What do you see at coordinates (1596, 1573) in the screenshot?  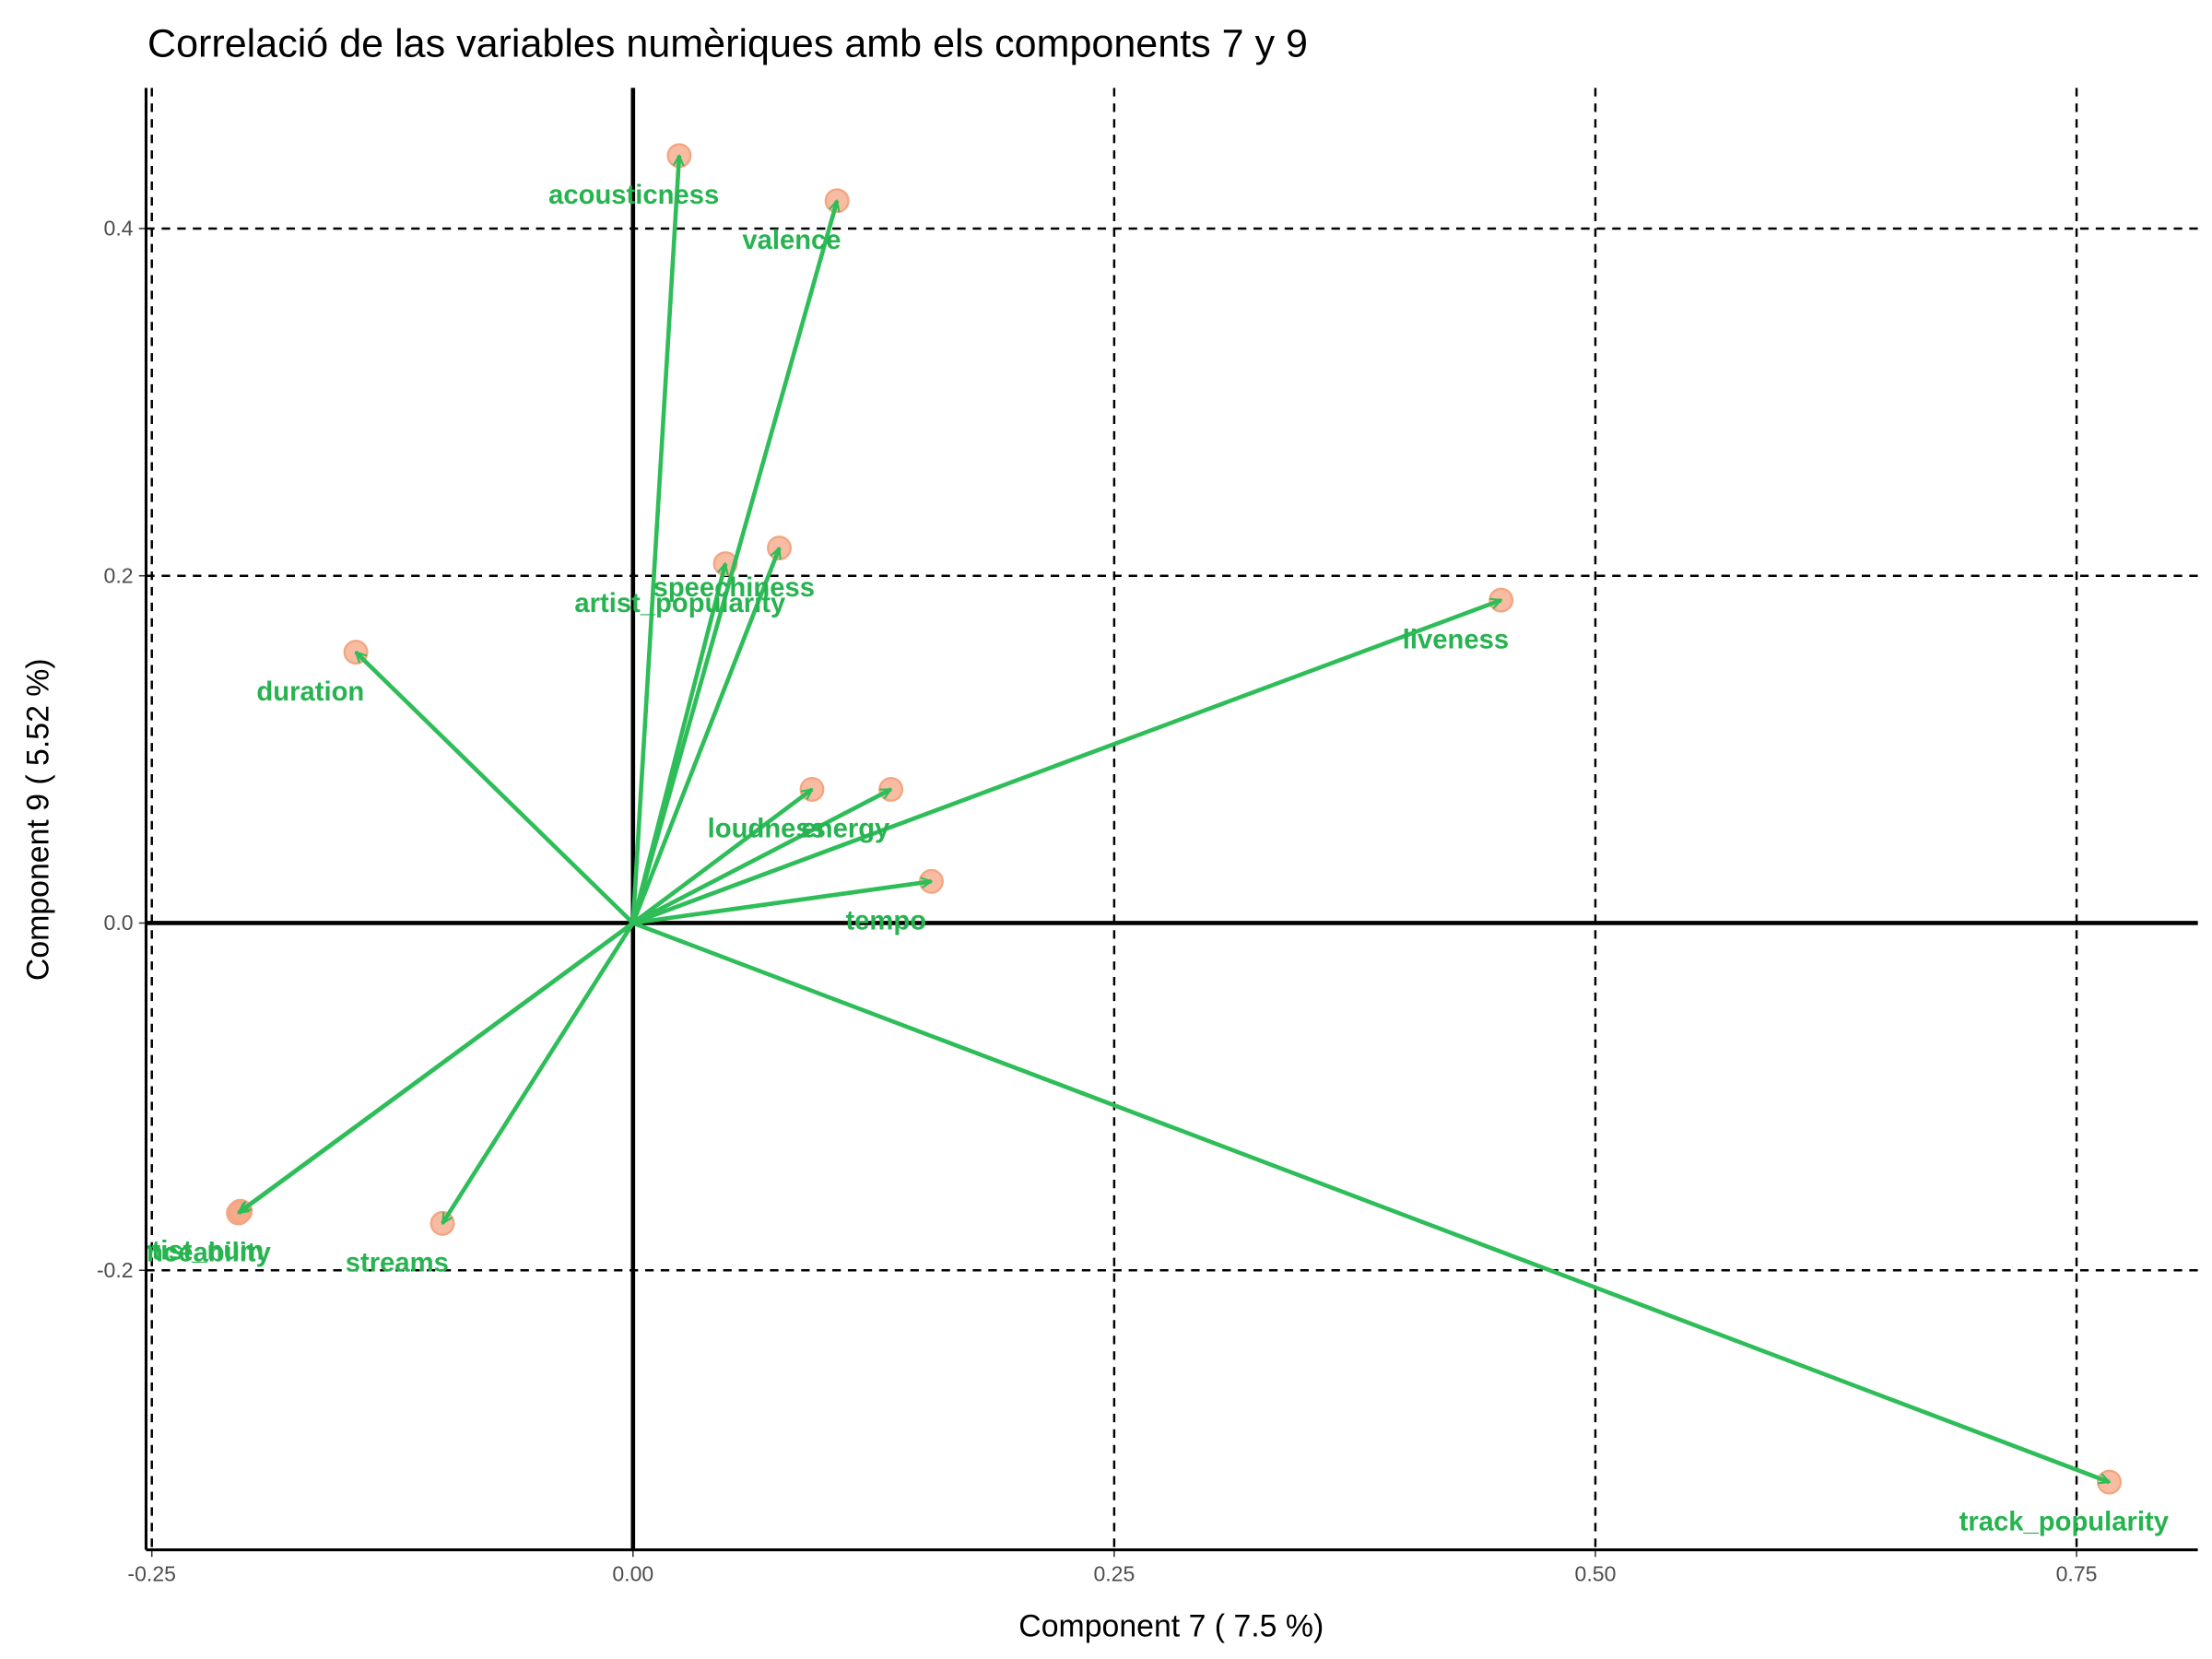 I see `x-tick-label: 0.50` at bounding box center [1596, 1573].